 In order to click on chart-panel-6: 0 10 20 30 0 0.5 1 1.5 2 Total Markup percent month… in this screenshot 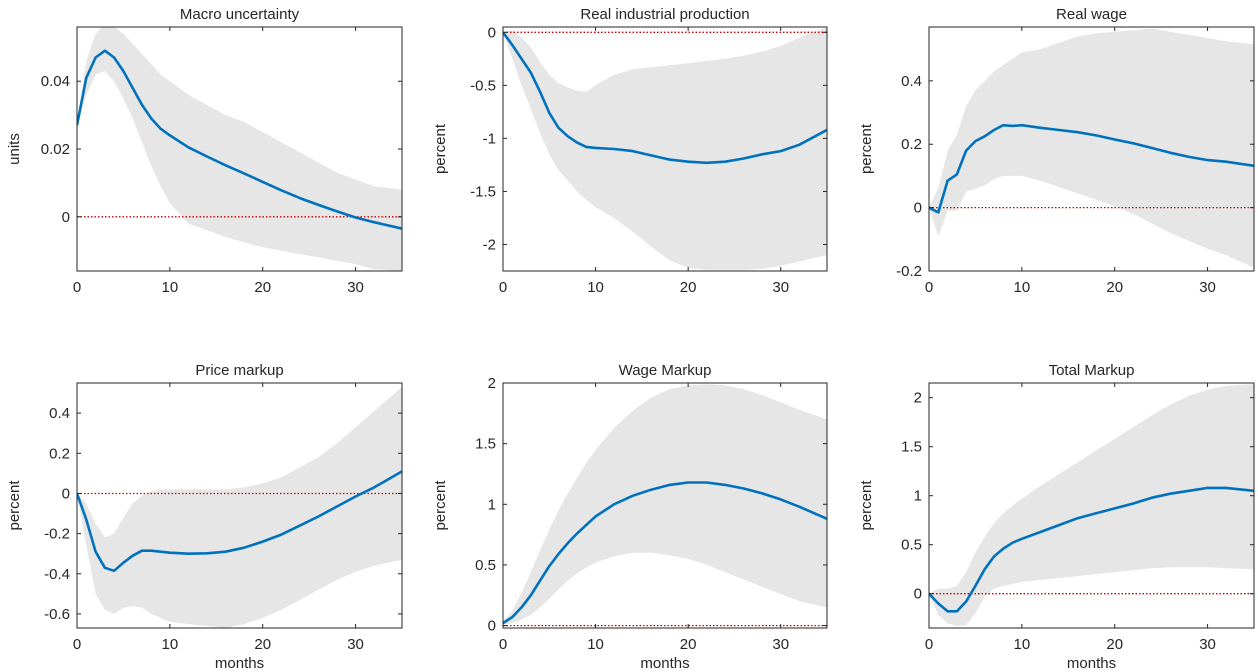, I will do `click(1056, 517)`.